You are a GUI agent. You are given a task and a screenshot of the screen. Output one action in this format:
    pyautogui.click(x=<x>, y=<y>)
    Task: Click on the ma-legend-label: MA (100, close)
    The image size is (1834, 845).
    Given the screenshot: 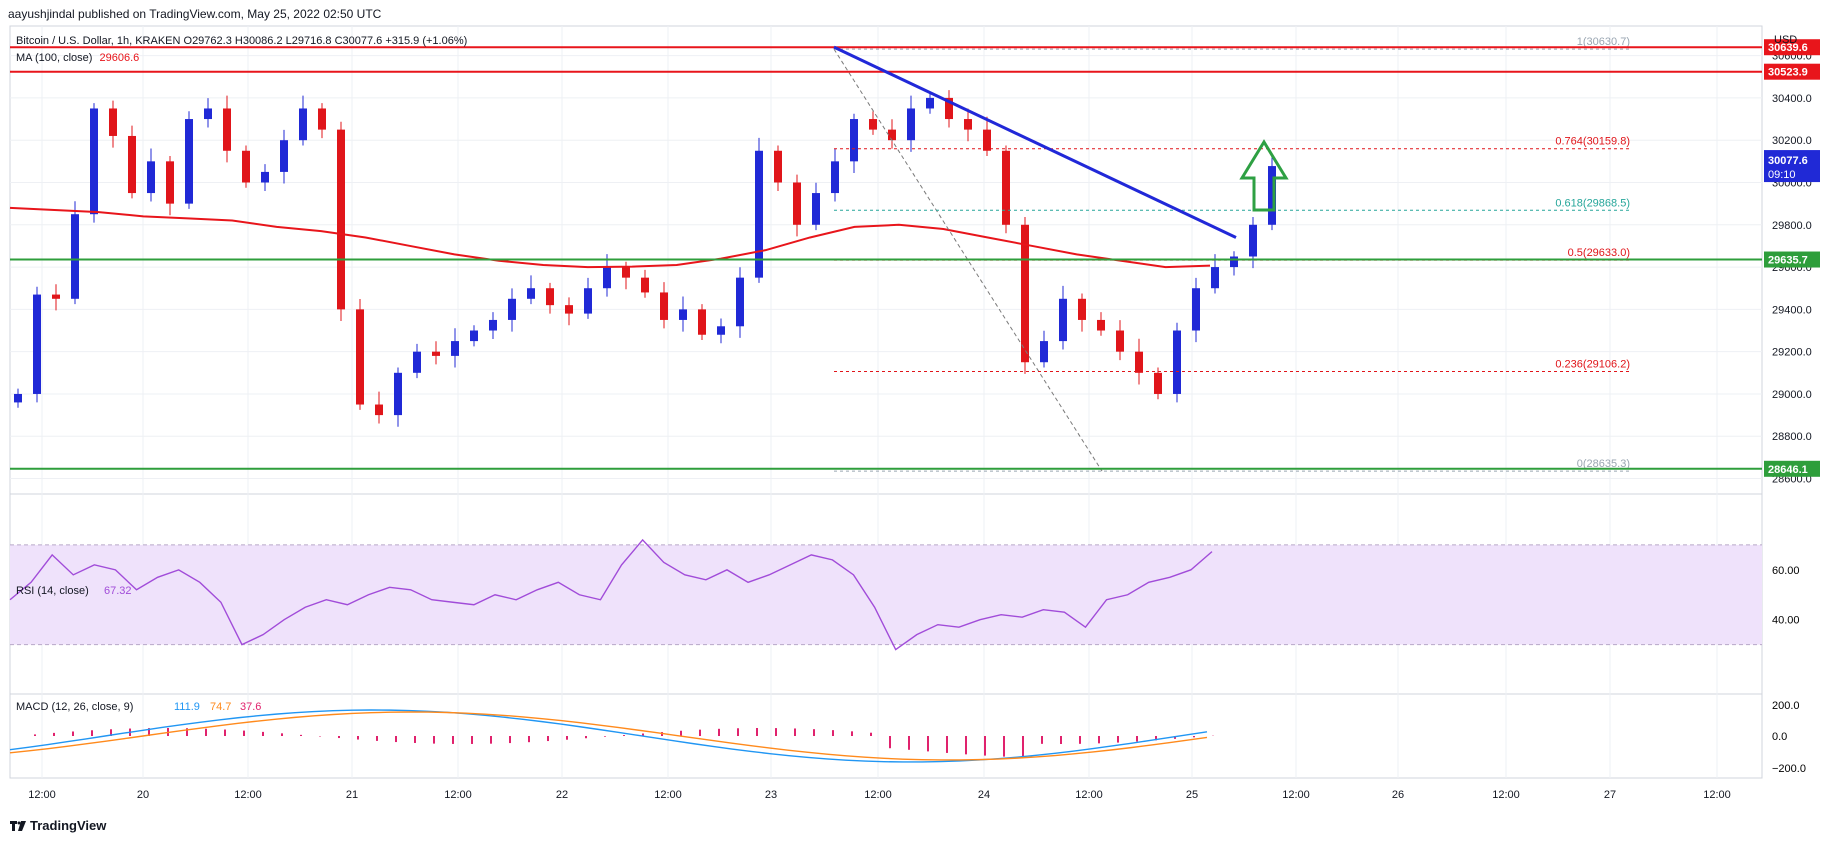 What is the action you would take?
    pyautogui.click(x=54, y=58)
    